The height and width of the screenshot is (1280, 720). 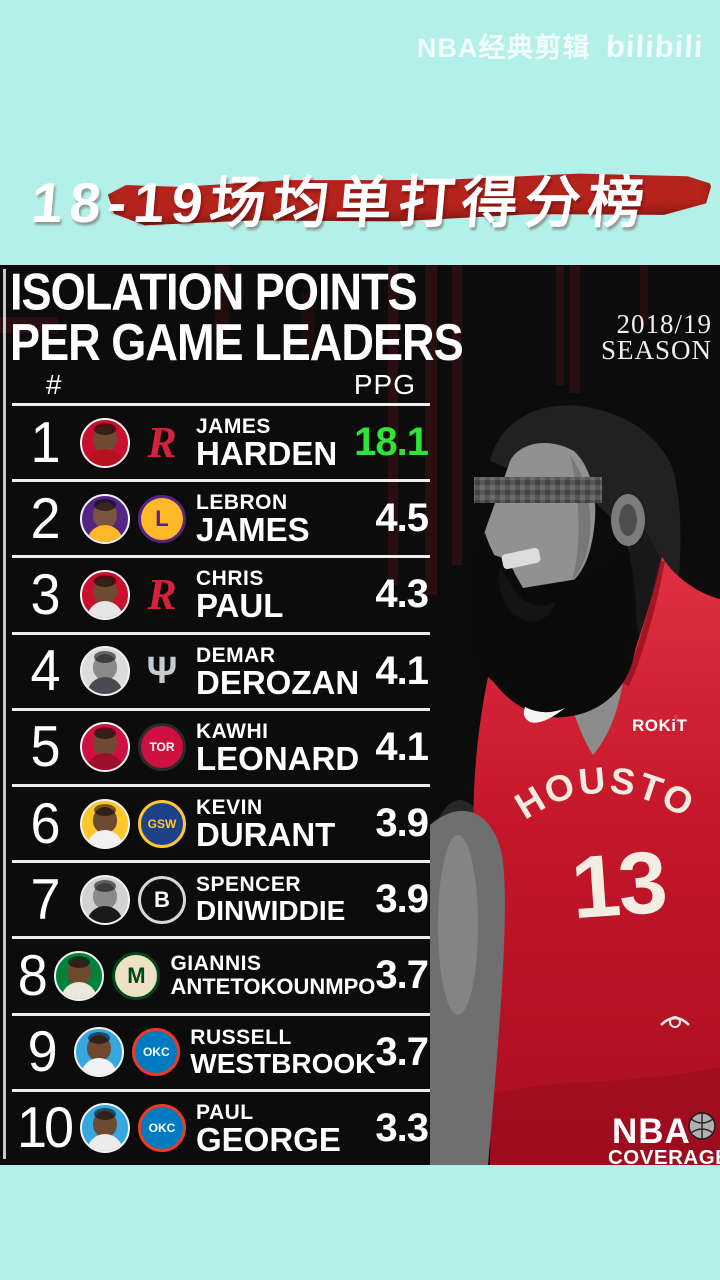 I want to click on leaderboard-title-line2: PER GAME LEADERS, so click(x=237, y=342).